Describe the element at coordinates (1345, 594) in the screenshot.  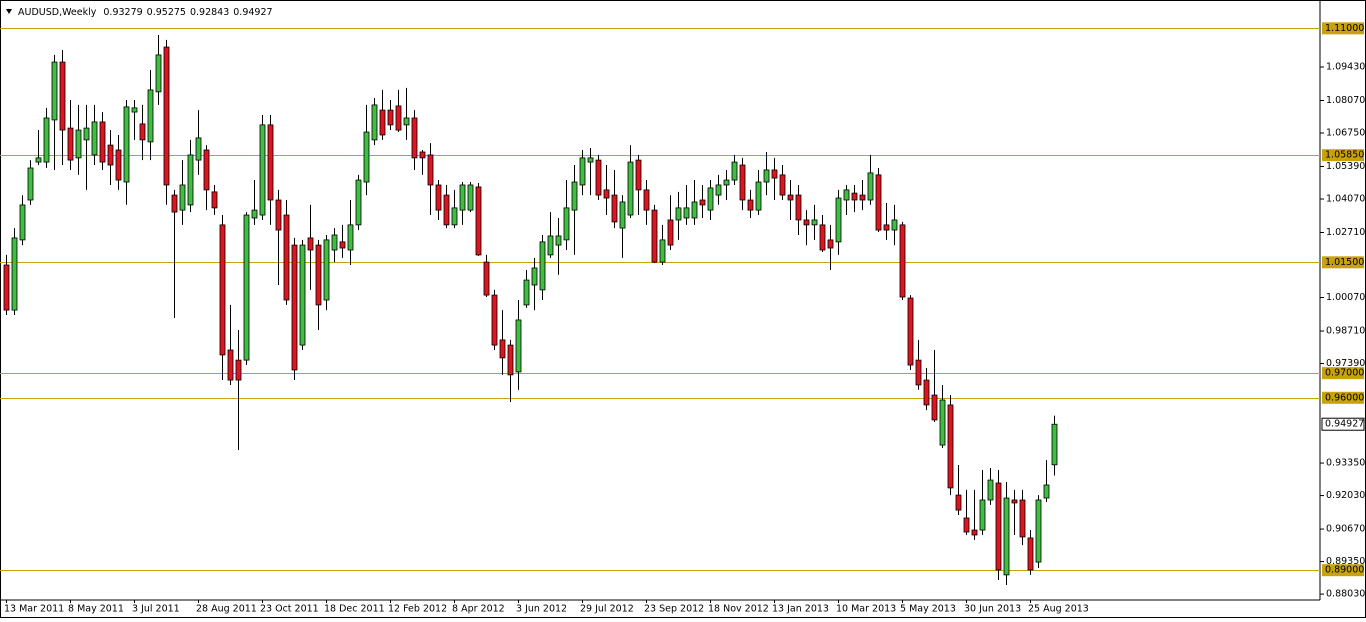
I see `y-tick-label: 0.88030` at that location.